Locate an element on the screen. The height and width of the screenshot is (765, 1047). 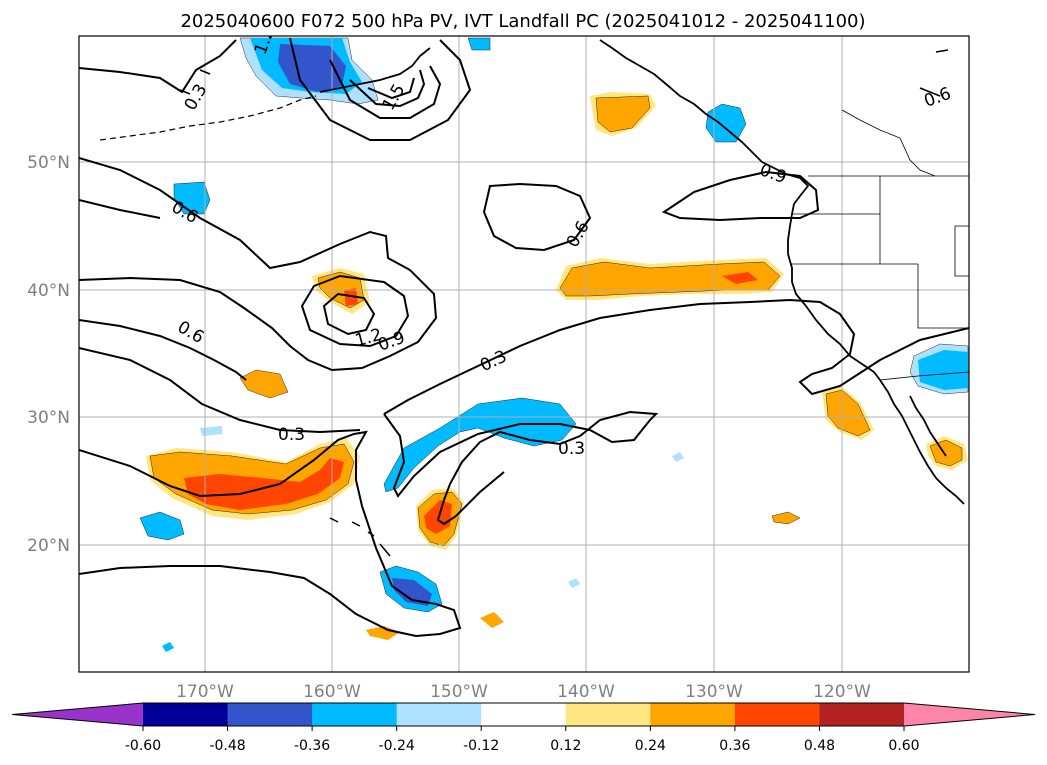
lon-tick-label: 140°W is located at coordinates (586, 692).